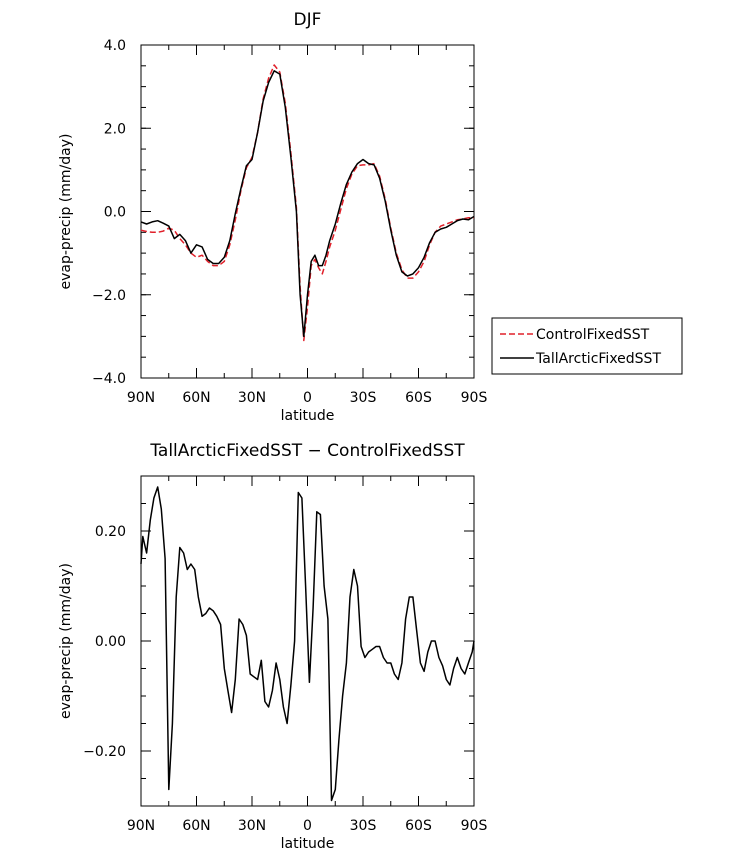 Image resolution: width=733 pixels, height=866 pixels. Describe the element at coordinates (115, 213) in the screenshot. I see `y-tick-label: 0.0` at that location.